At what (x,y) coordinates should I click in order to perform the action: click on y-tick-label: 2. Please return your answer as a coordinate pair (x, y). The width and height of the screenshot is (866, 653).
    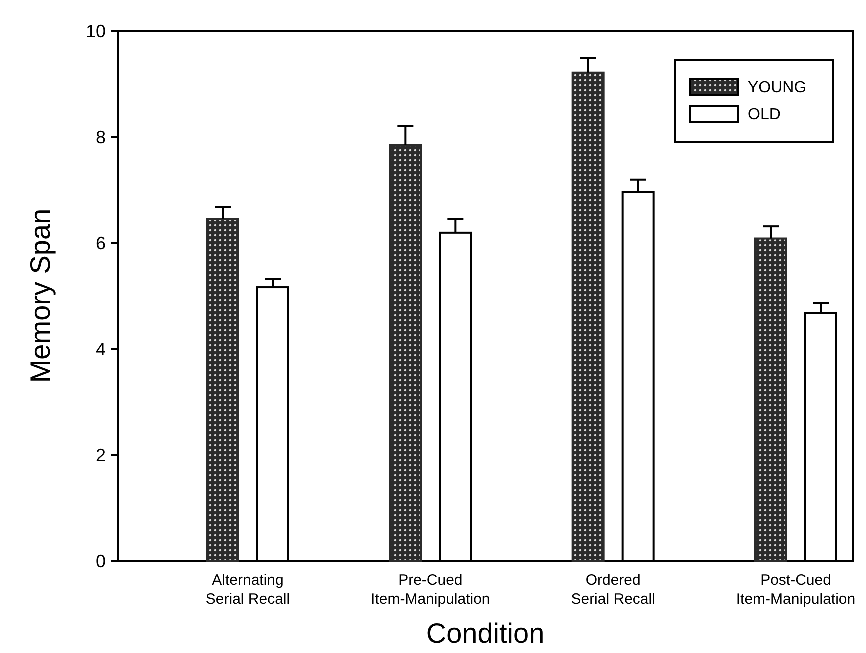
    Looking at the image, I should click on (101, 455).